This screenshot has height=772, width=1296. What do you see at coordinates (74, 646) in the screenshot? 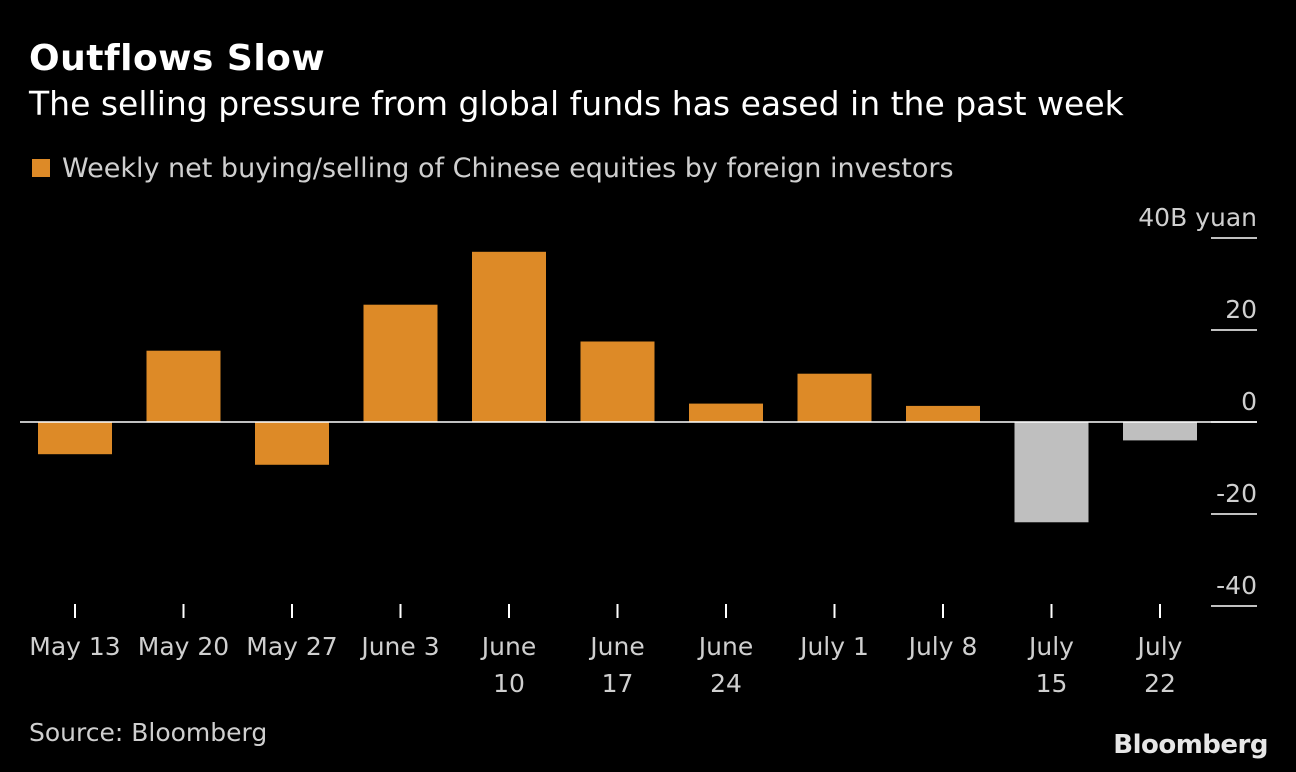
I see `x-tick-label: May 13` at bounding box center [74, 646].